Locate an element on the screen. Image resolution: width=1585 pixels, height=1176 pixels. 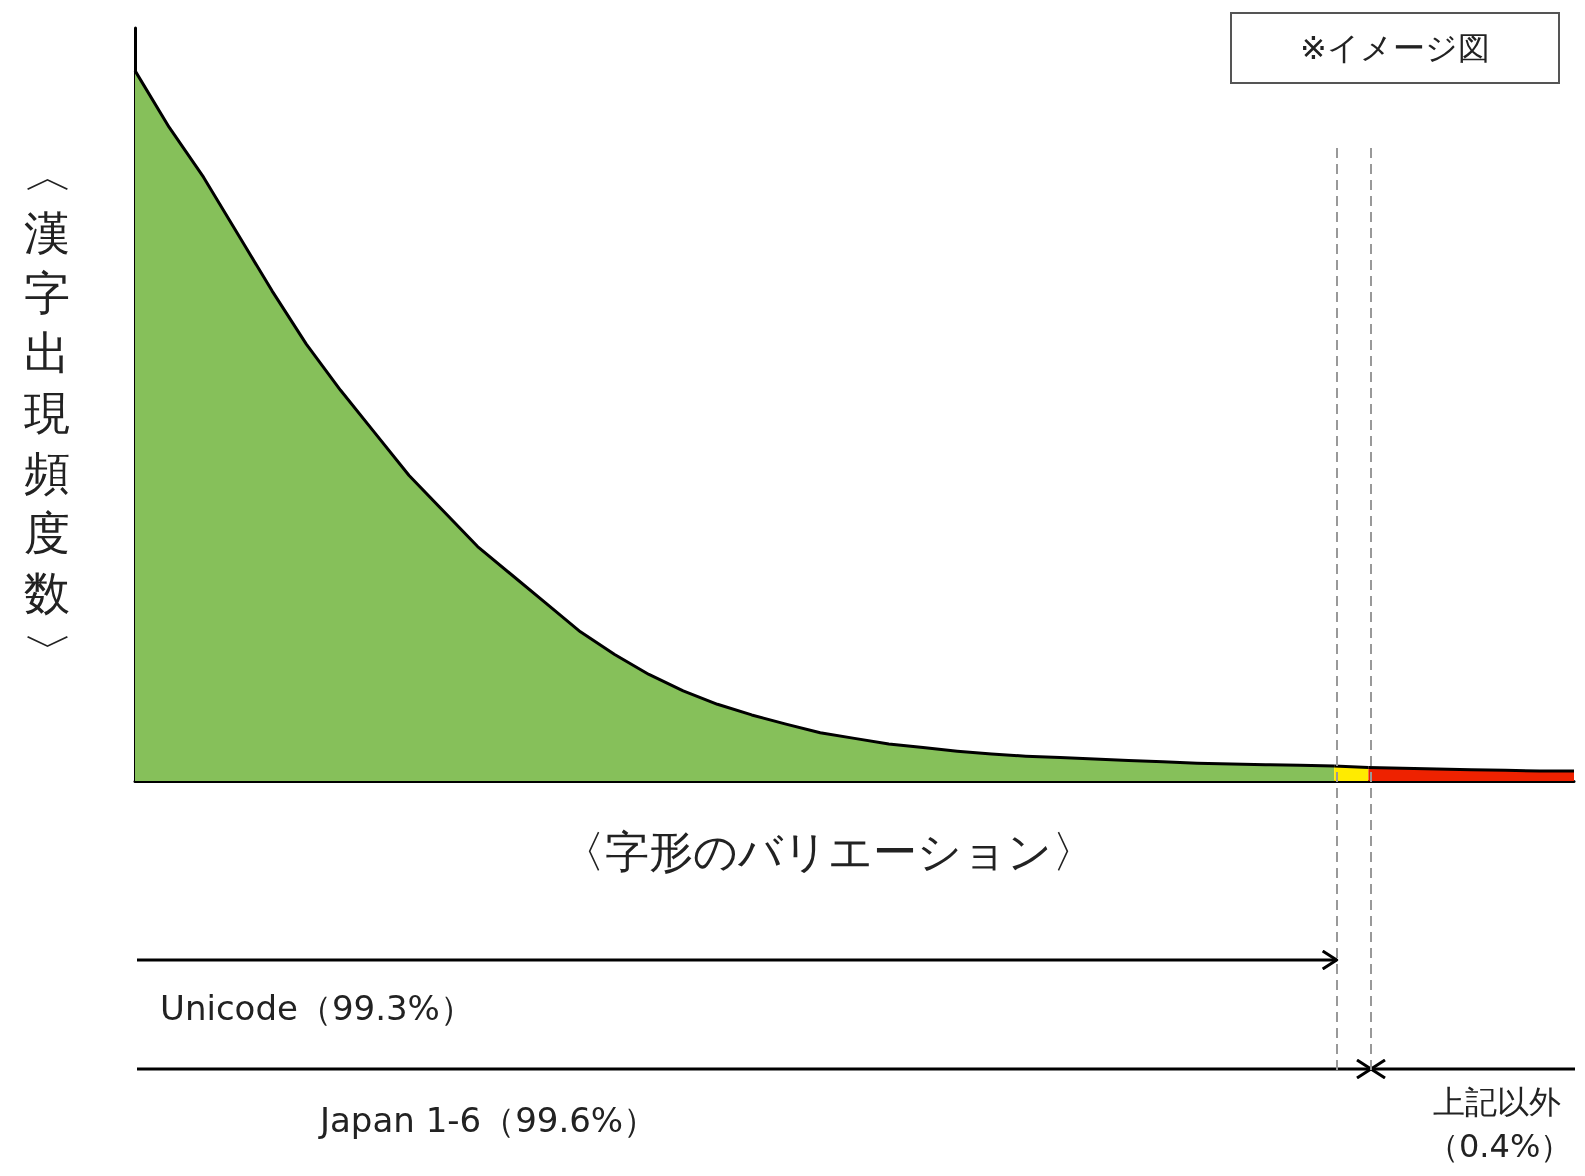
text: ※イメージ図 is located at coordinates (1395, 48).